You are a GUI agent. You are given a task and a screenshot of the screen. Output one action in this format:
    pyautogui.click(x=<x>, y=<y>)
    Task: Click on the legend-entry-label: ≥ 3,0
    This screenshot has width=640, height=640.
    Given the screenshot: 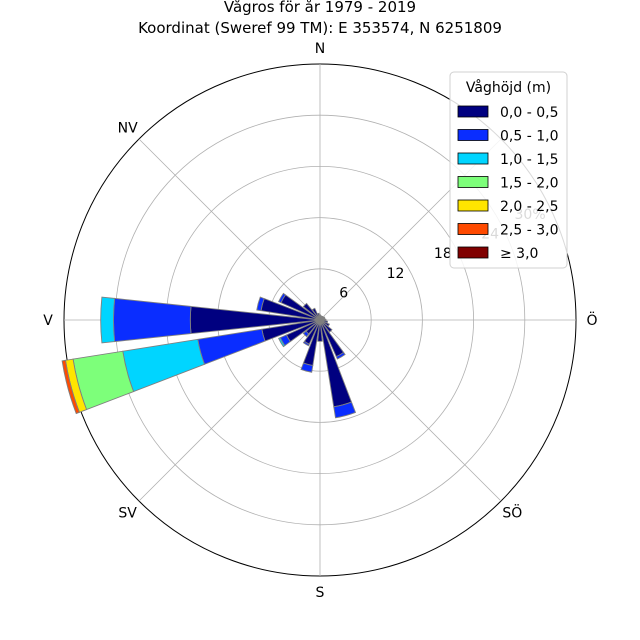 What is the action you would take?
    pyautogui.click(x=519, y=254)
    